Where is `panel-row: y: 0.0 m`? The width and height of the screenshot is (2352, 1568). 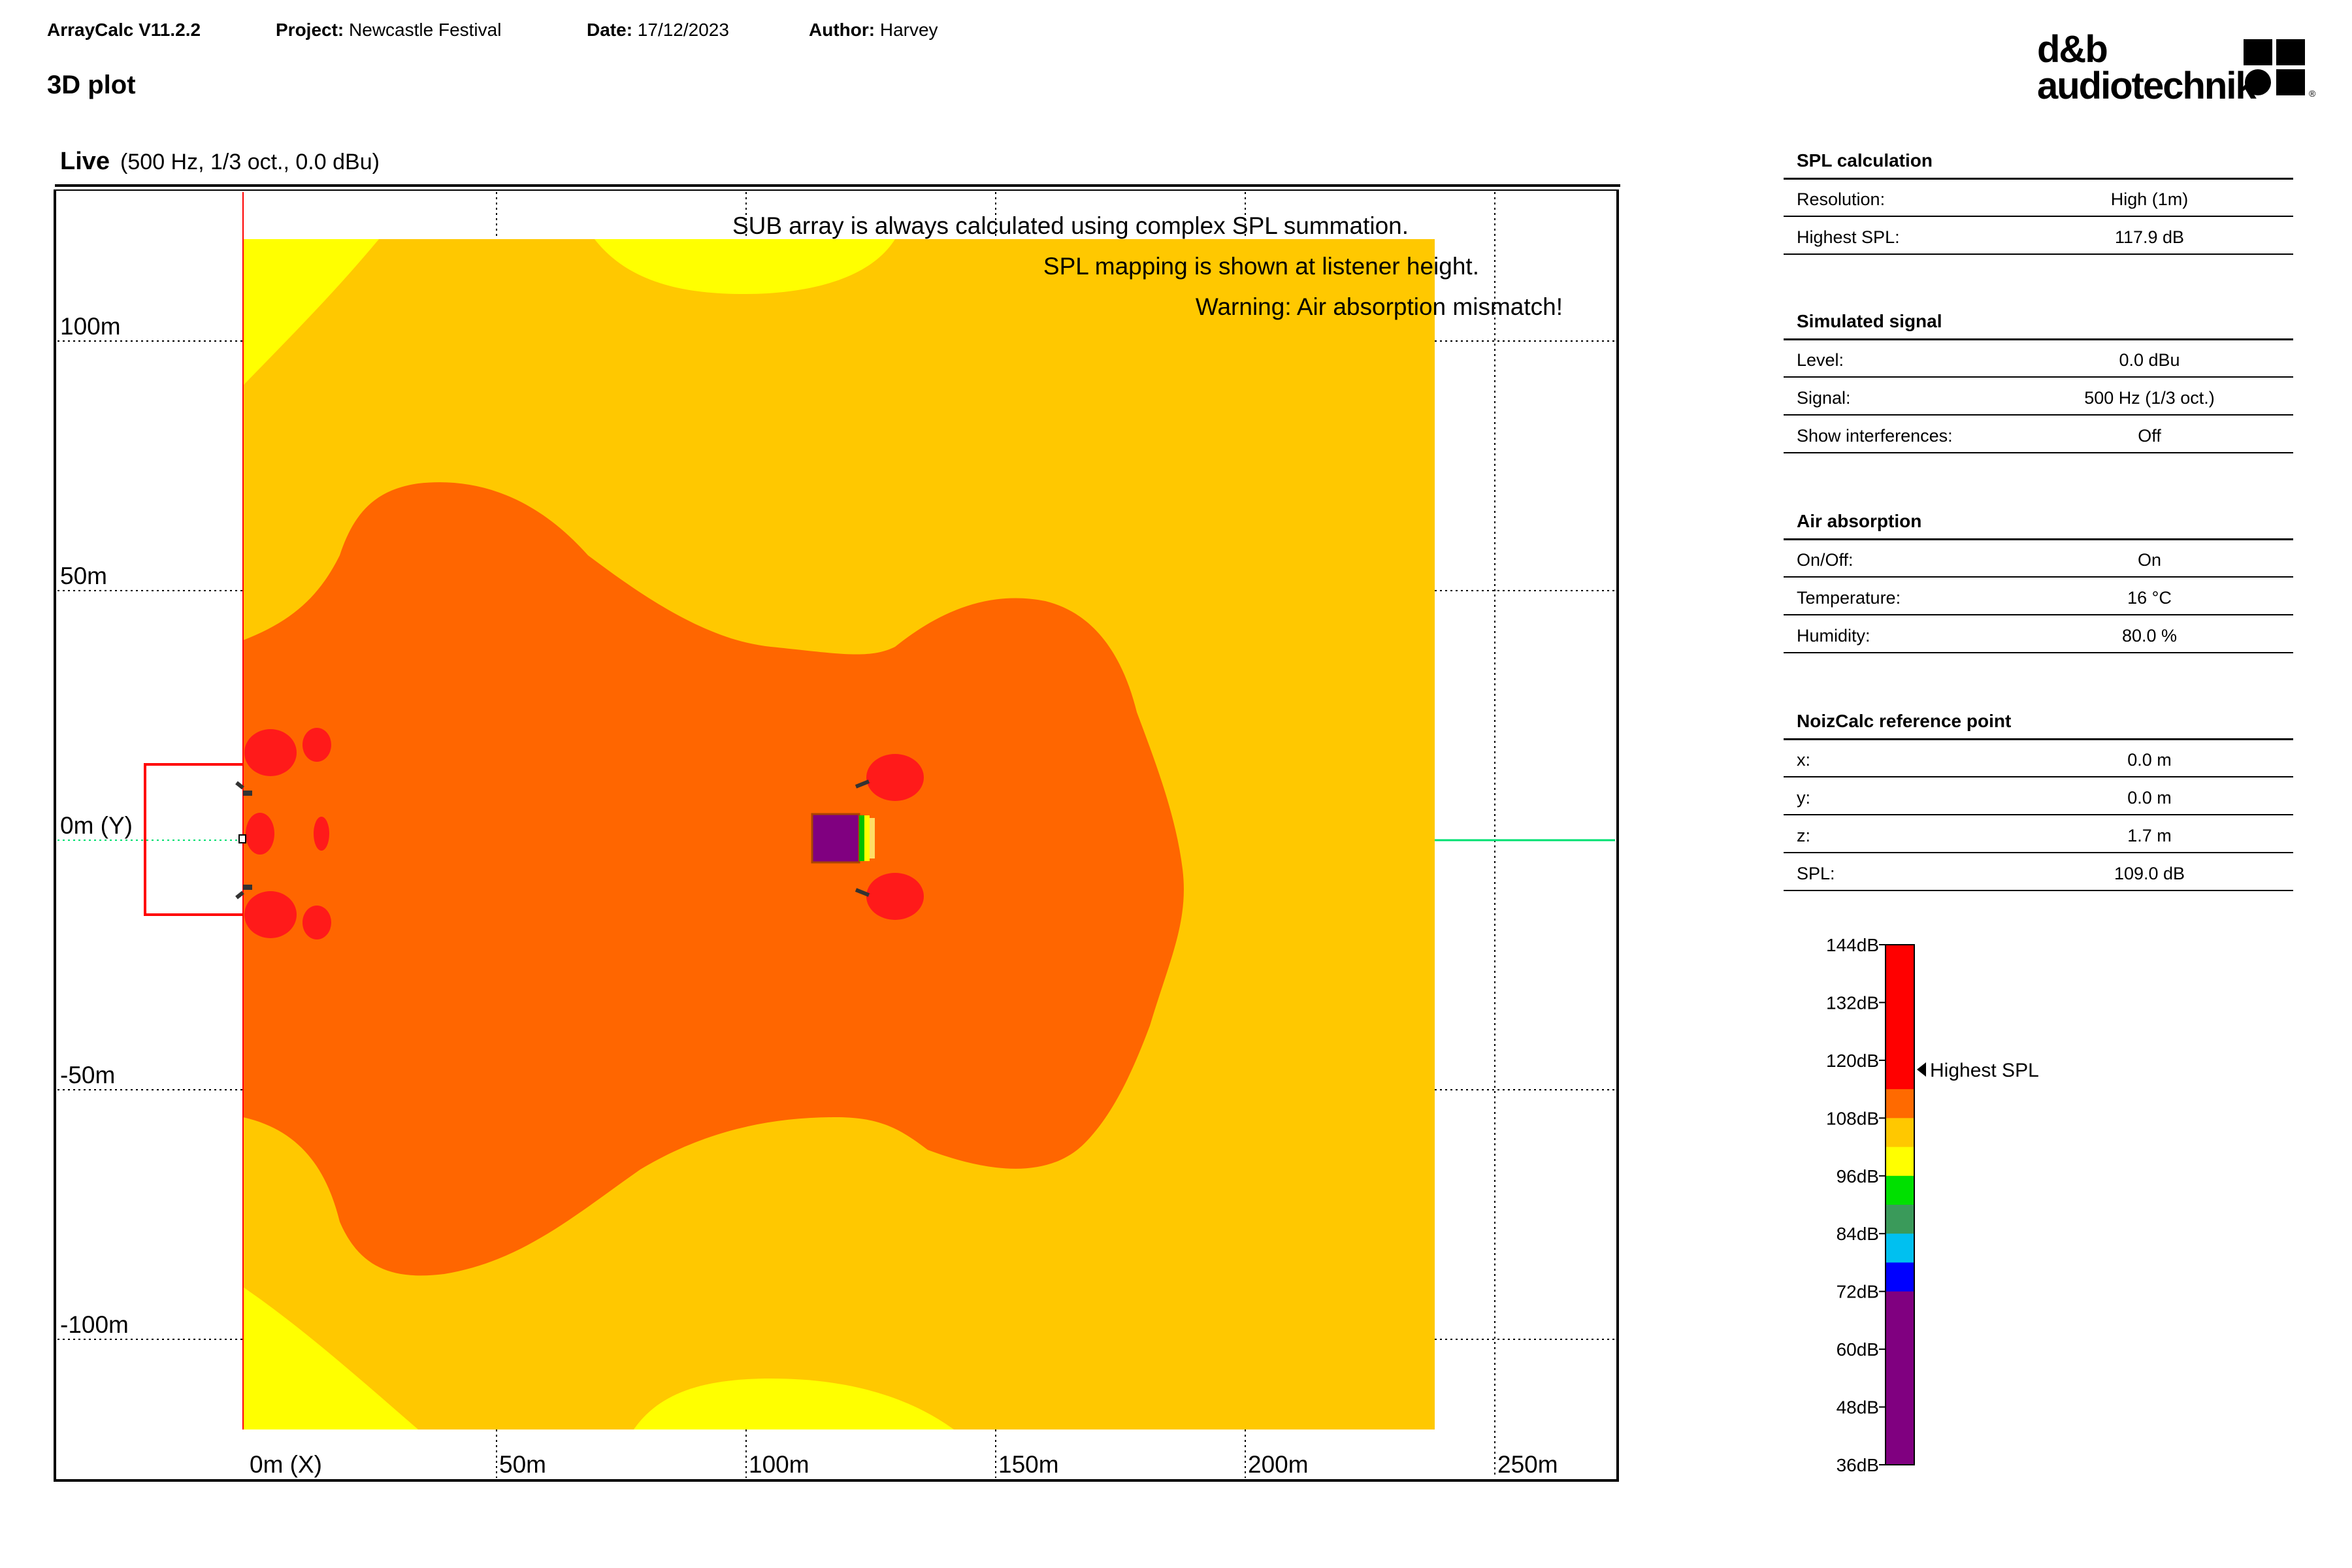 panel-row: y: 0.0 m is located at coordinates (2038, 796).